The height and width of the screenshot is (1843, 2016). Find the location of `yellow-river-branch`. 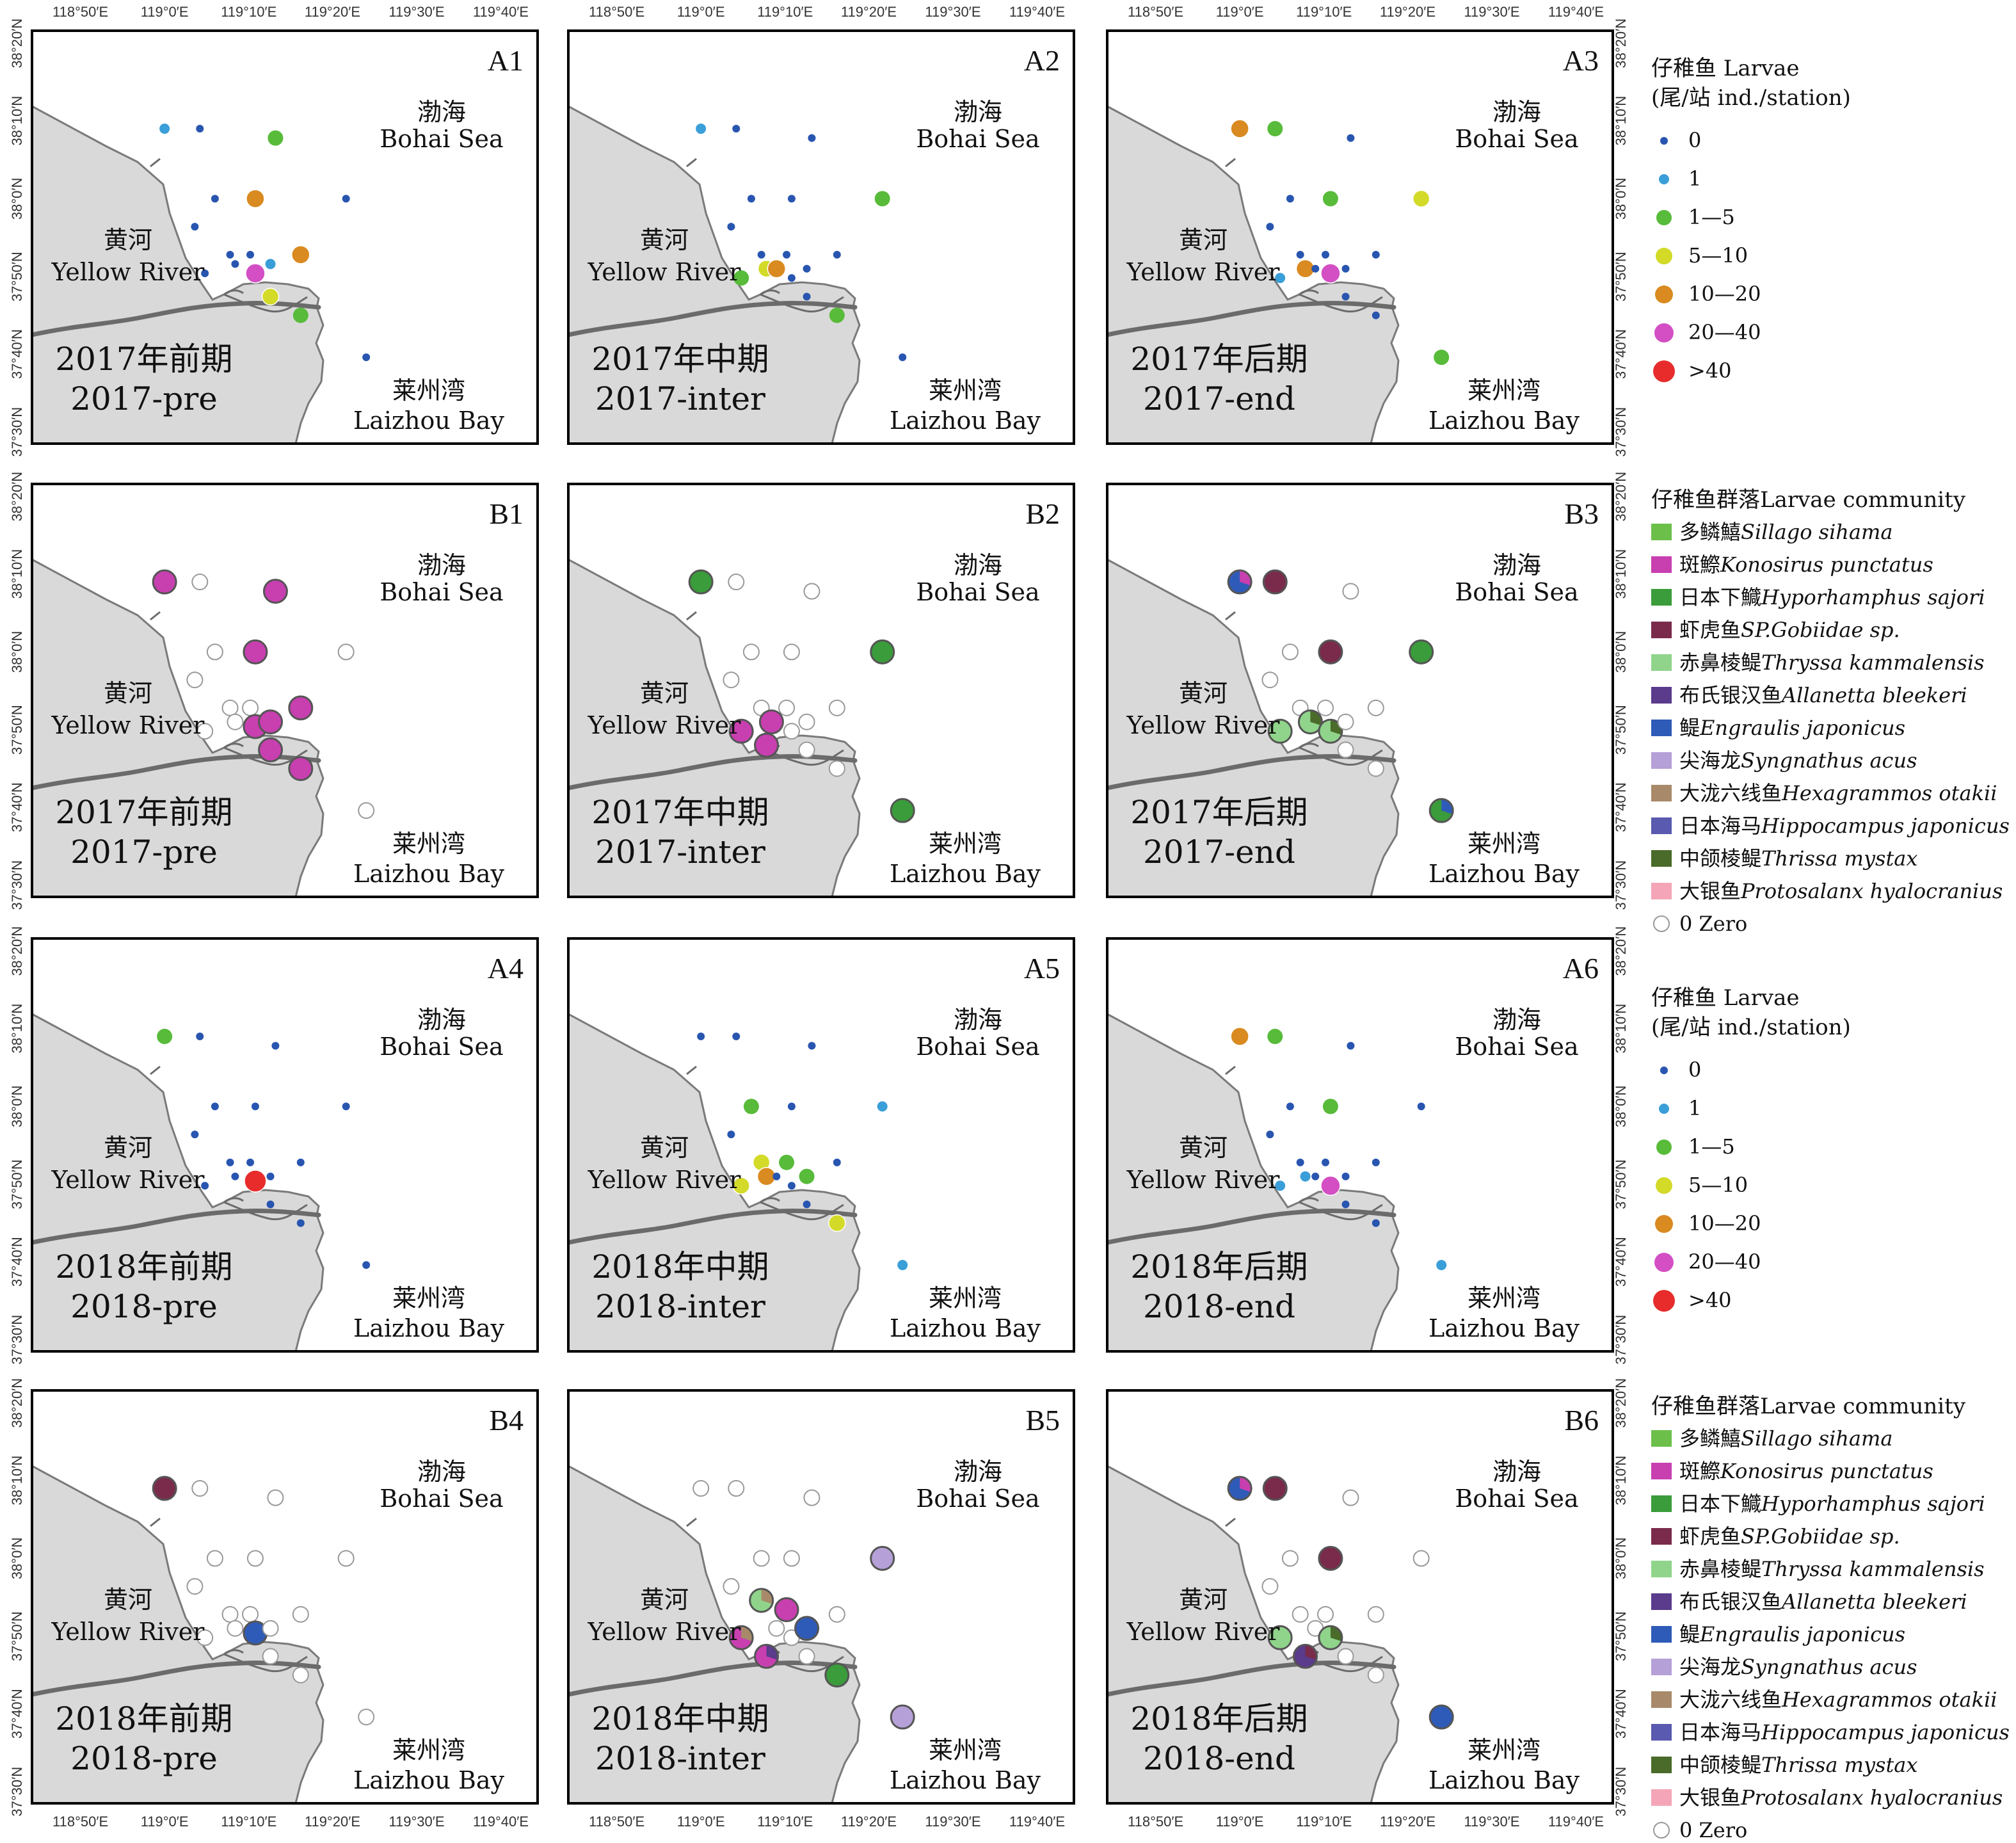

yellow-river-branch is located at coordinates (802, 303).